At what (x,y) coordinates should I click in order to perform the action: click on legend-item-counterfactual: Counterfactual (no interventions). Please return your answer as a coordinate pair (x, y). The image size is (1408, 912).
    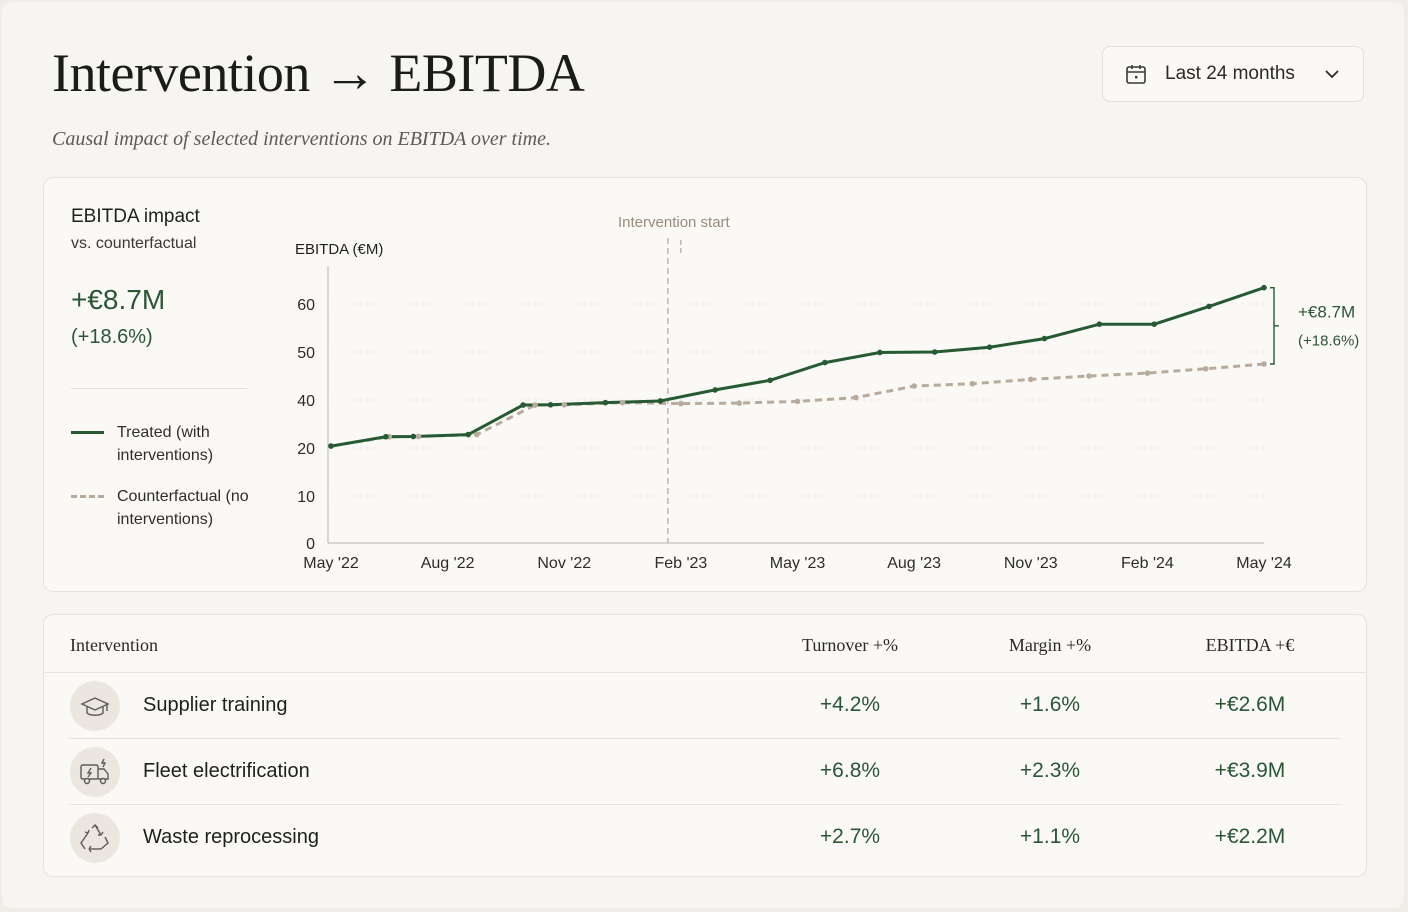
    Looking at the image, I should click on (164, 508).